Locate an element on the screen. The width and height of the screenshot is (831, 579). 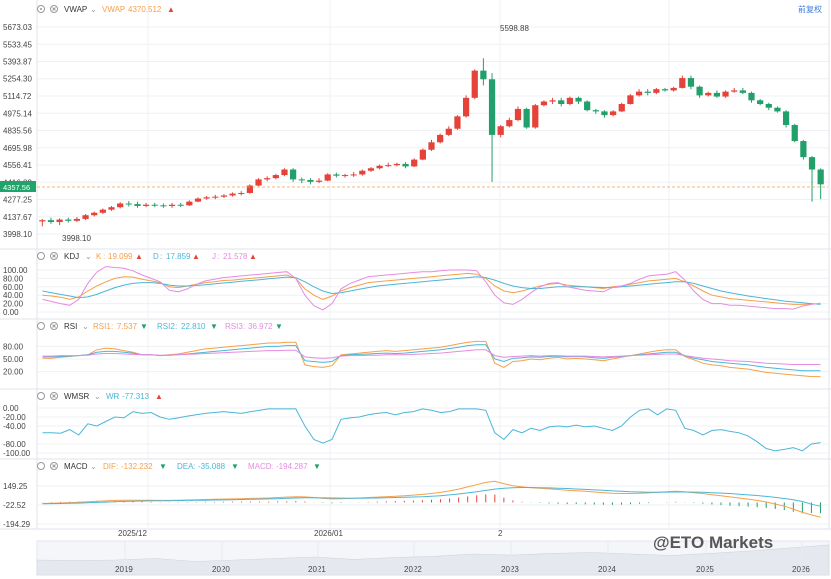
wmsr-name: WMSR is located at coordinates (77, 396).